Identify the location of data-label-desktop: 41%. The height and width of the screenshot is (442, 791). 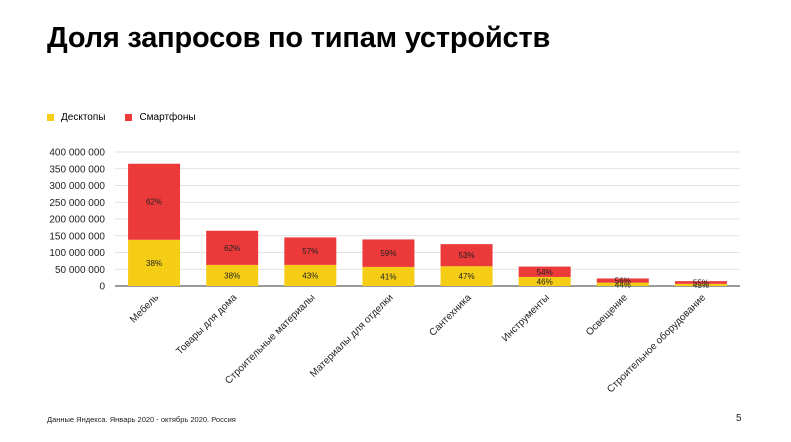
(388, 276).